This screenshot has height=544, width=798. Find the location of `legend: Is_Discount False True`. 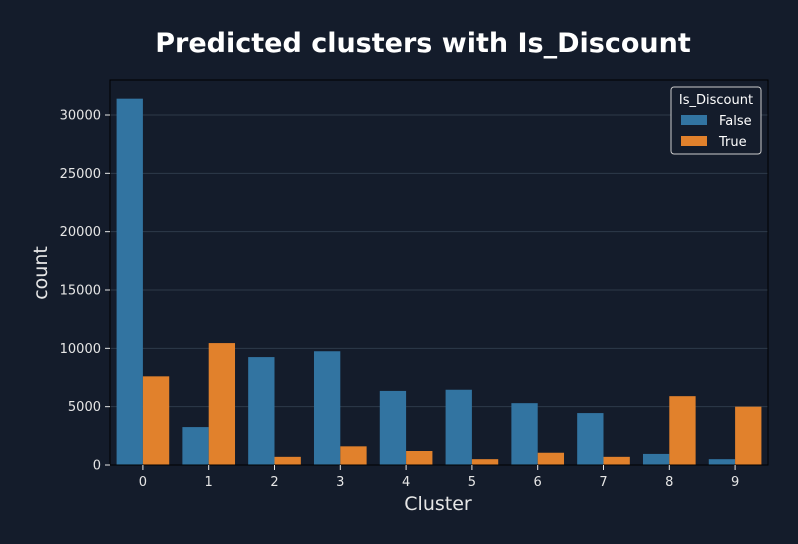

legend: Is_Discount False True is located at coordinates (716, 120).